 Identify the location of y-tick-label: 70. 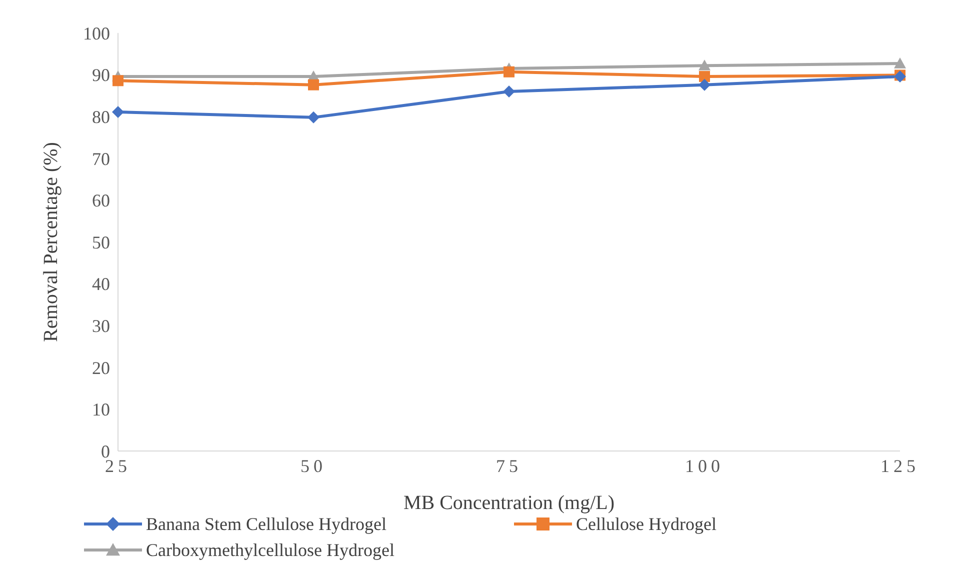
(101, 158).